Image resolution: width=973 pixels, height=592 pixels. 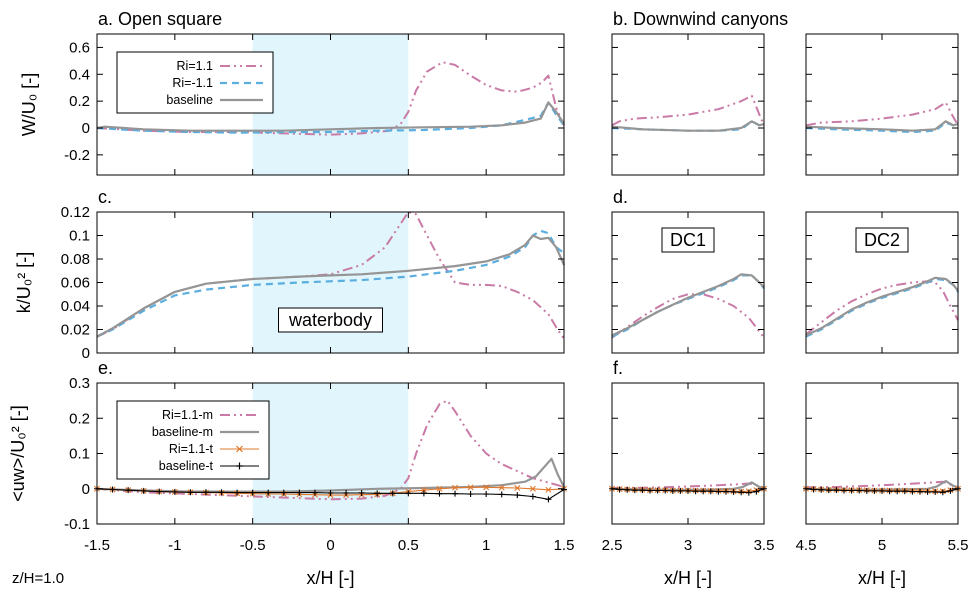 I want to click on panel-f1, so click(x=688, y=488).